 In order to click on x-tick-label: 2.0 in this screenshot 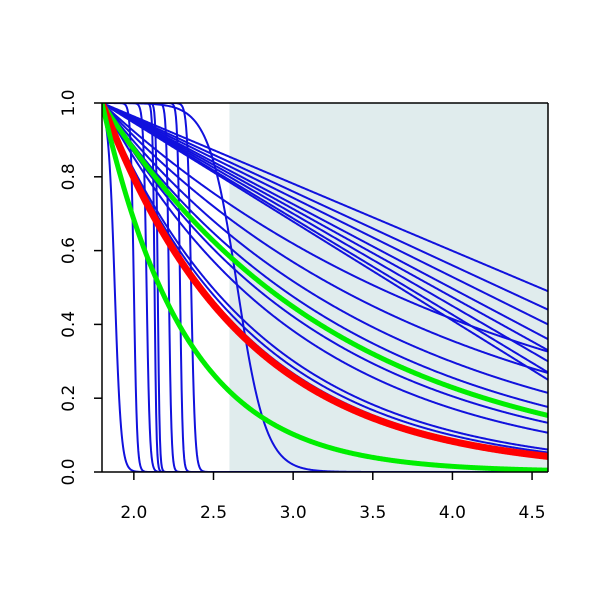, I will do `click(133, 513)`.